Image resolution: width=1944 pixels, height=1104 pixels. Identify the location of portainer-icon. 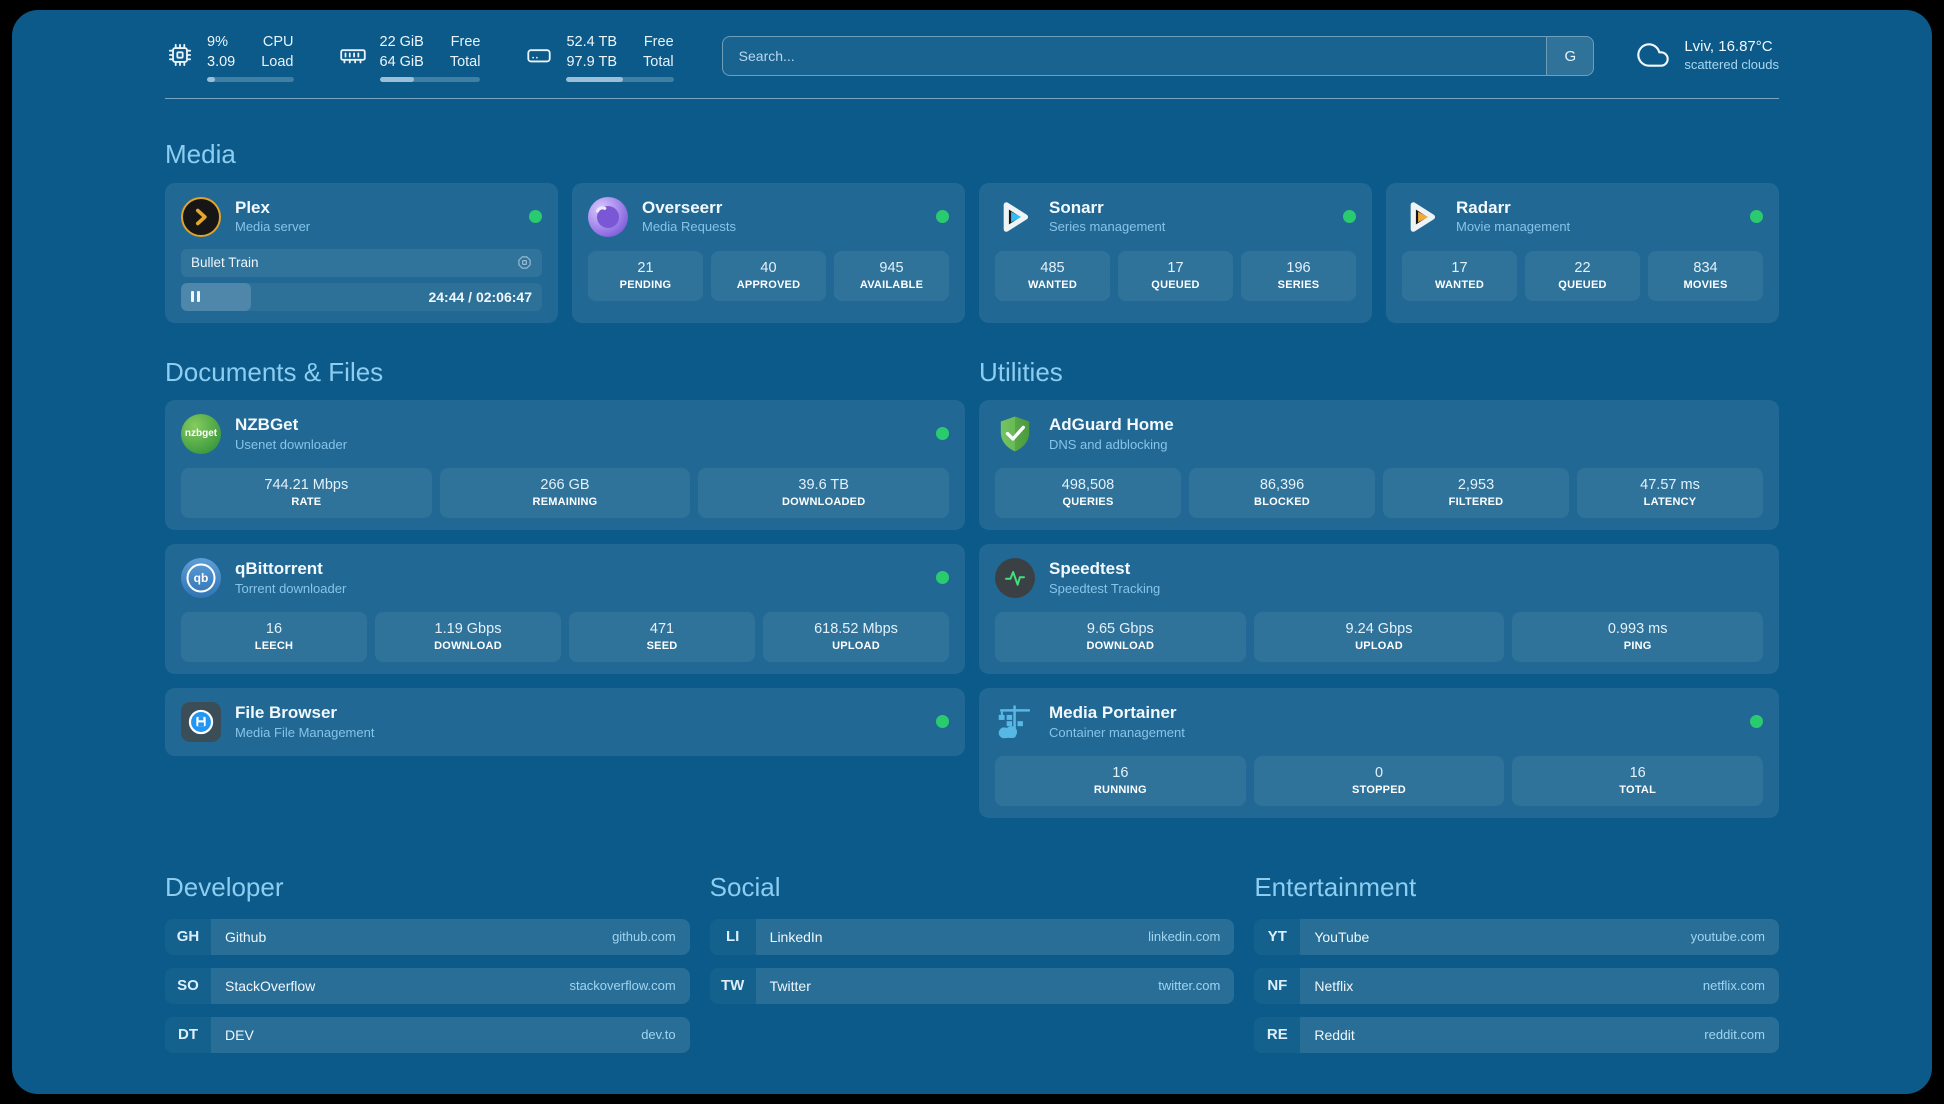
(1015, 722).